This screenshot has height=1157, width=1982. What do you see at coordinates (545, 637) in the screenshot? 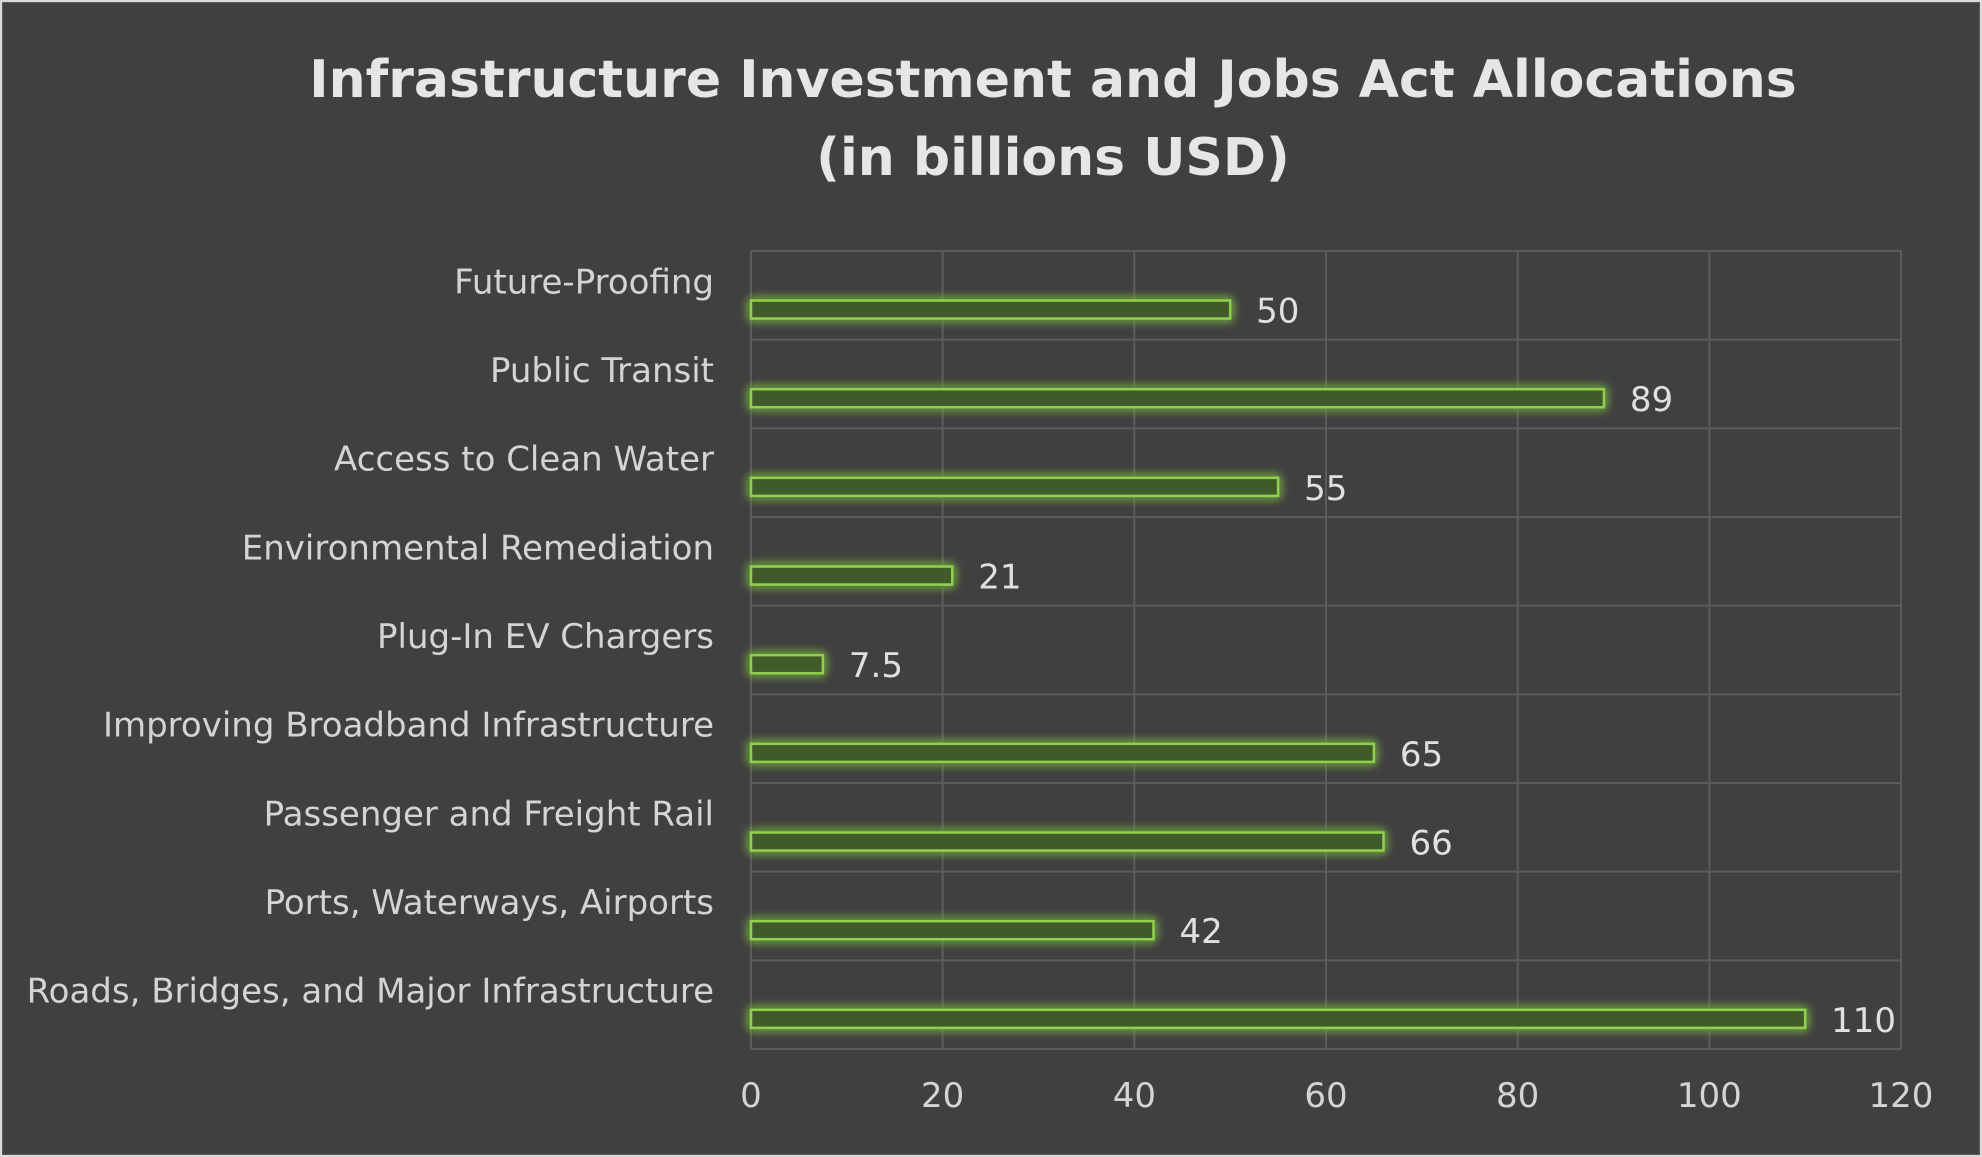
I see `category-label: Plug-In EV Chargers` at bounding box center [545, 637].